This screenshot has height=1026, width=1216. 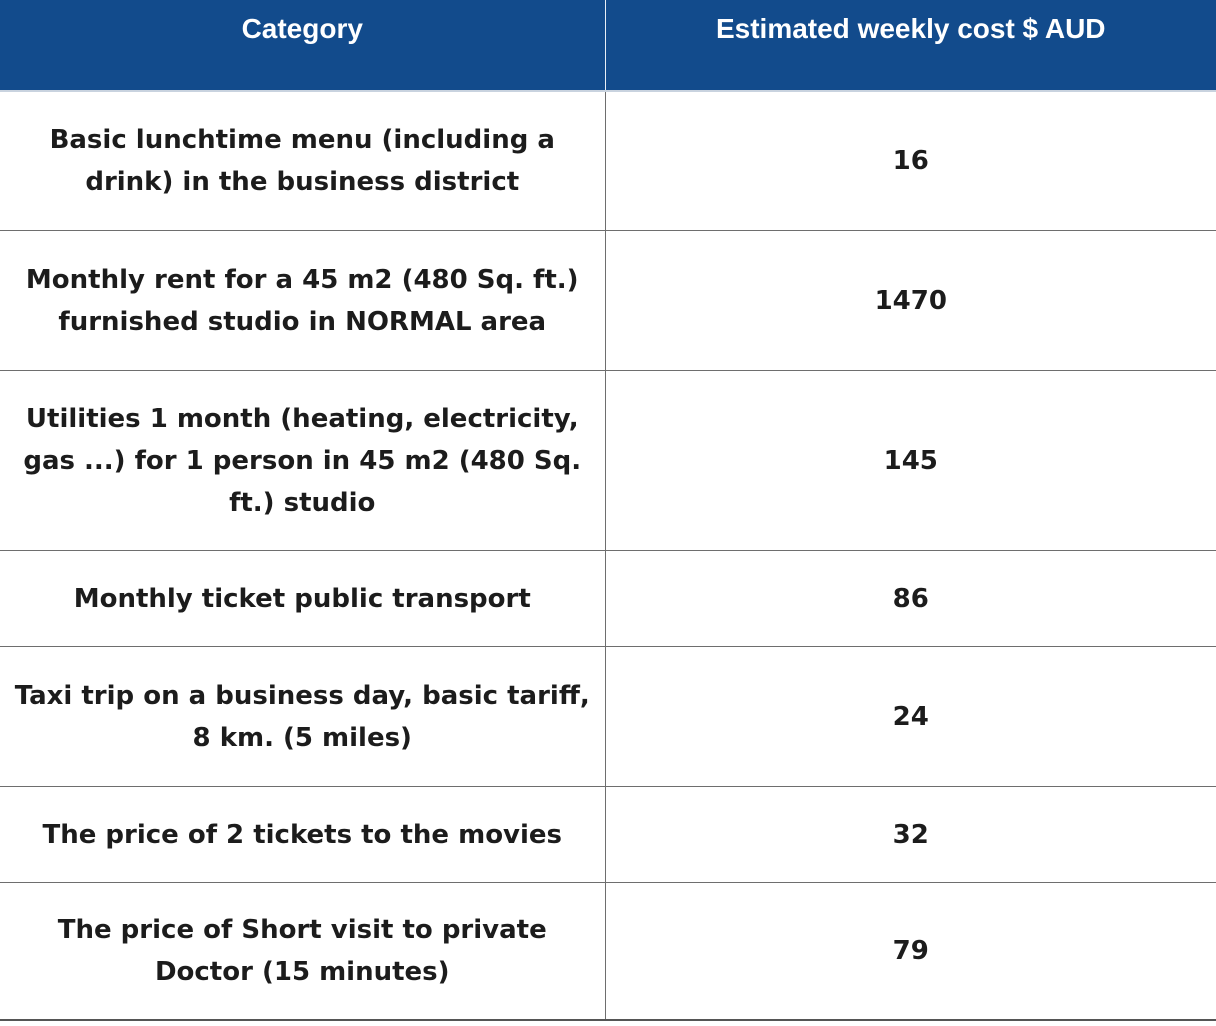 I want to click on header-category: Category, so click(x=302, y=46).